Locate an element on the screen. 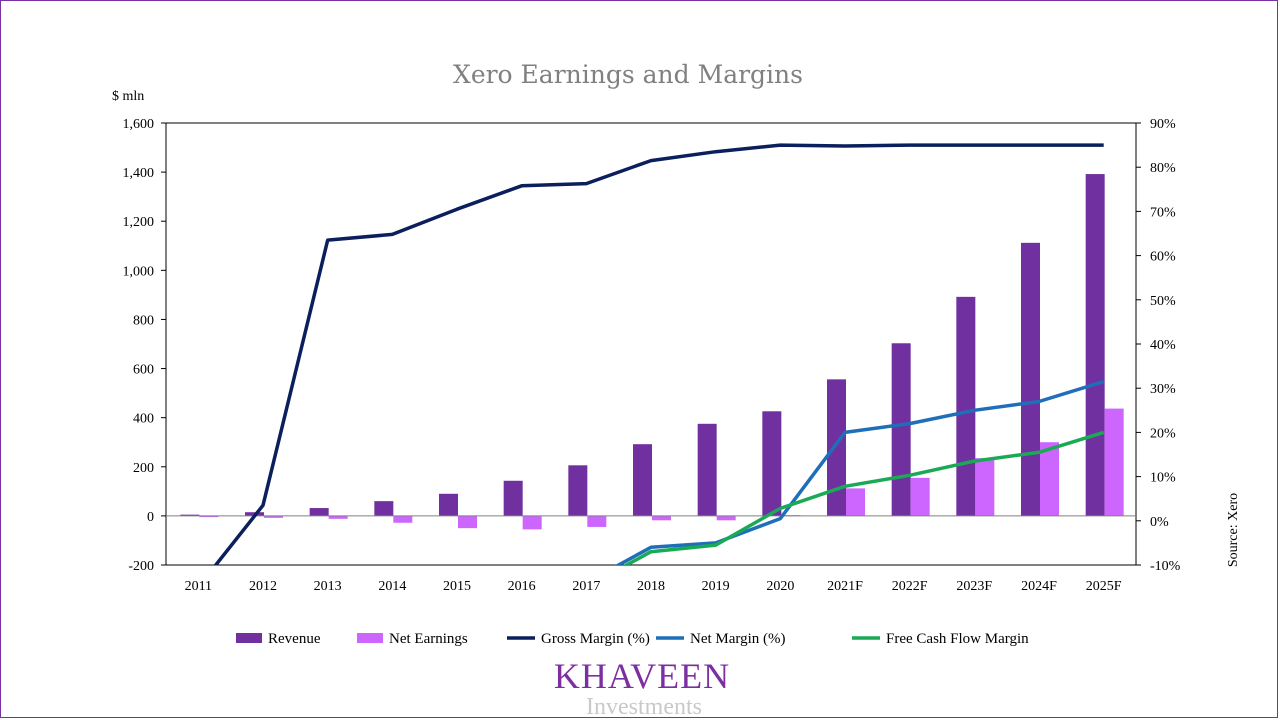  left-axis-unit: $ mln is located at coordinates (128, 96).